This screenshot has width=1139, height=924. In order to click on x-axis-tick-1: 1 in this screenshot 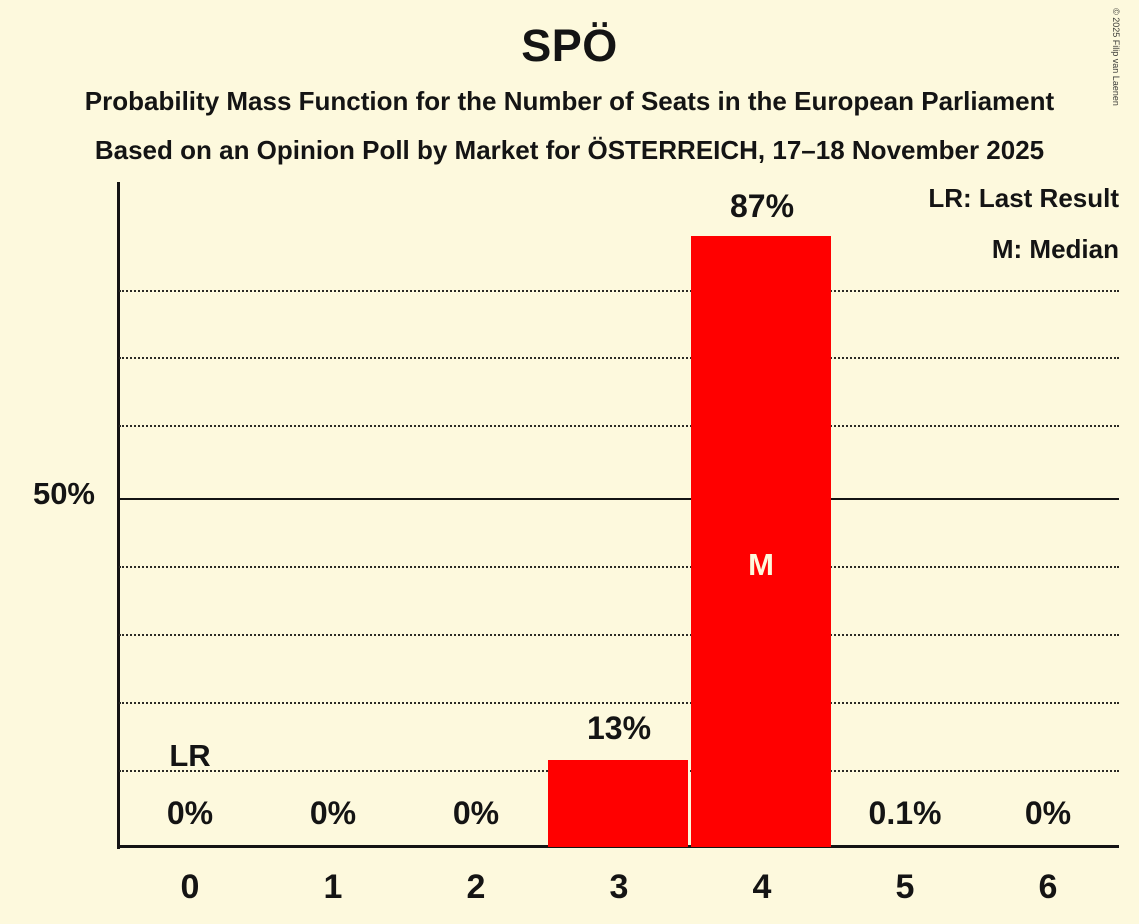, I will do `click(333, 887)`.